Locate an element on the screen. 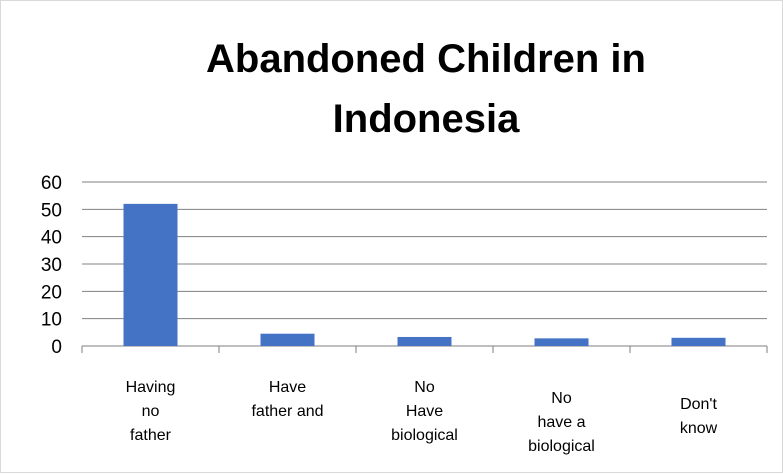  y-tick-label: 0 is located at coordinates (56, 347).